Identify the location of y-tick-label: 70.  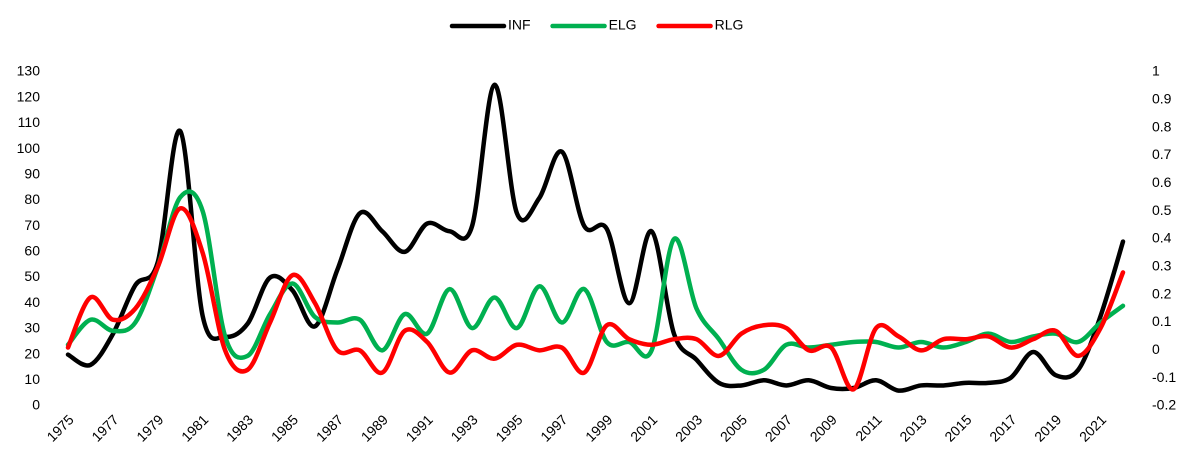
(32, 225).